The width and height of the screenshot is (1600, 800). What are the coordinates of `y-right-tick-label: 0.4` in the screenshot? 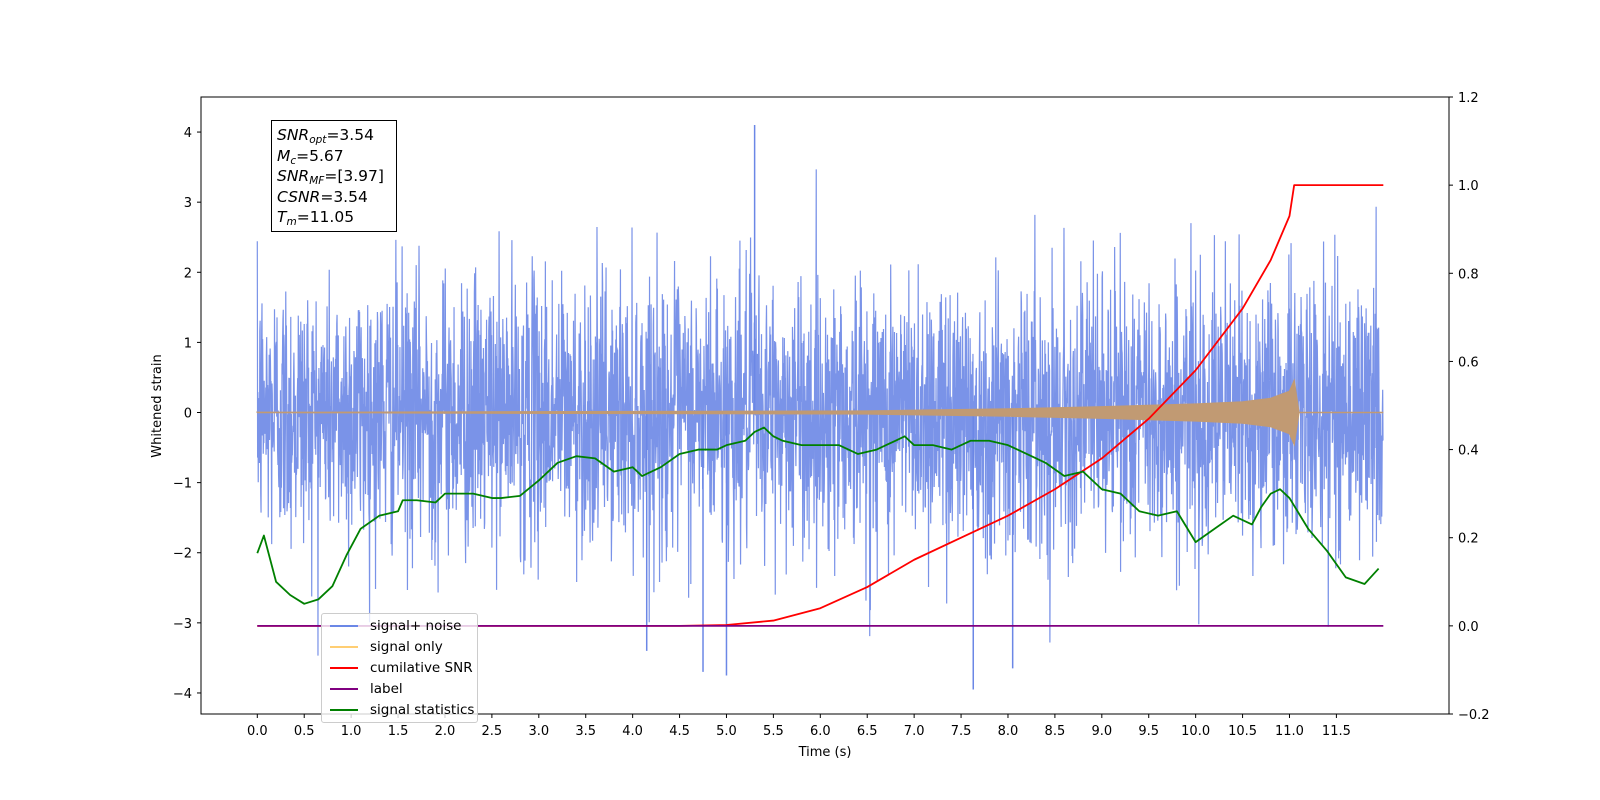 It's located at (1468, 451).